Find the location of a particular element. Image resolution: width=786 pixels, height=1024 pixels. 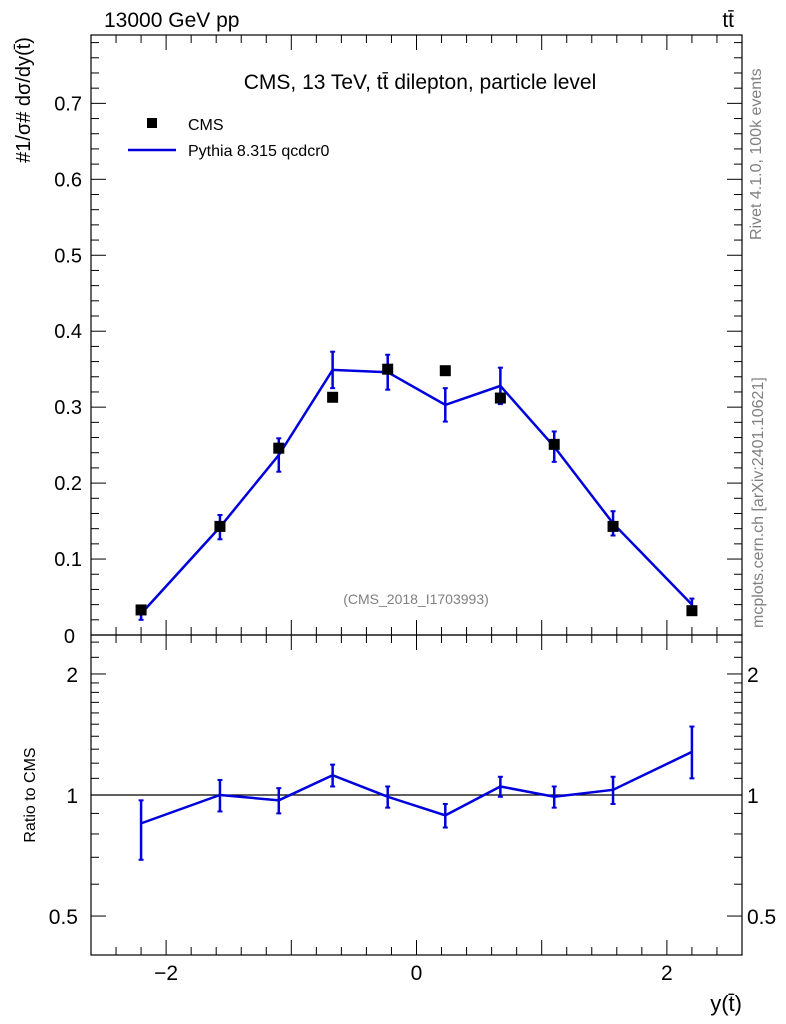

analysis-watermark: (CMS_2018_I1703993) is located at coordinates (416, 599).